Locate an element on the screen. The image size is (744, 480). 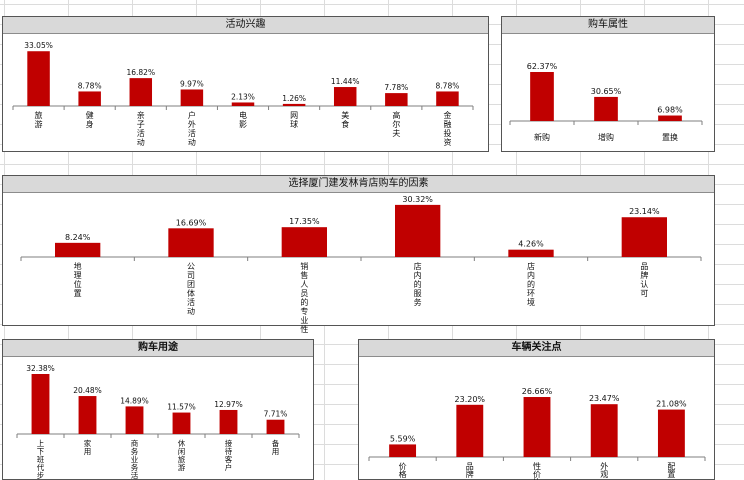
chart-purchase-type: 62.37% 新购 30.65% 增购 6.98% 置换 is located at coordinates (606, 102).